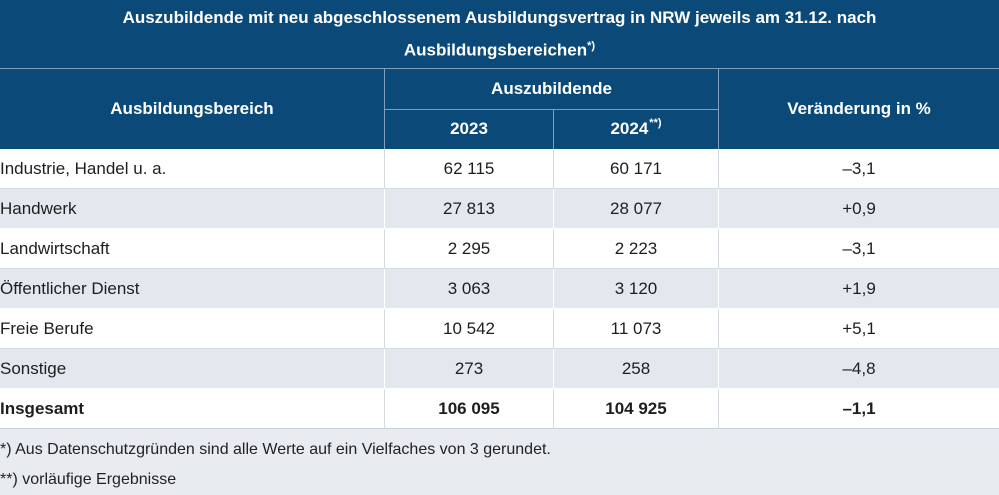  Describe the element at coordinates (499, 329) in the screenshot. I see `table-row: Freie Berufe 10 542 11 073 +5,1` at that location.